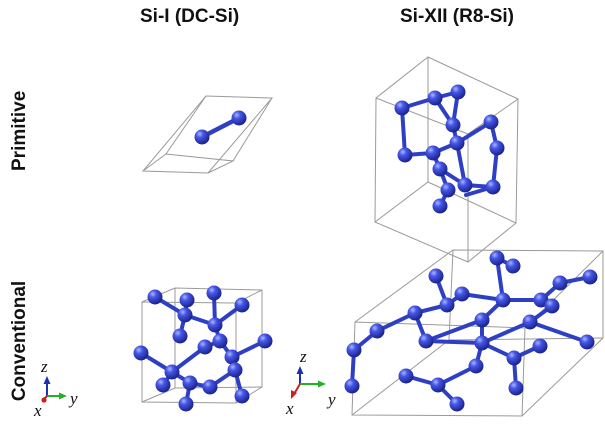  Describe the element at coordinates (457, 16) in the screenshot. I see `column-title-si-xii: Si-XII (R8-Si)` at that location.